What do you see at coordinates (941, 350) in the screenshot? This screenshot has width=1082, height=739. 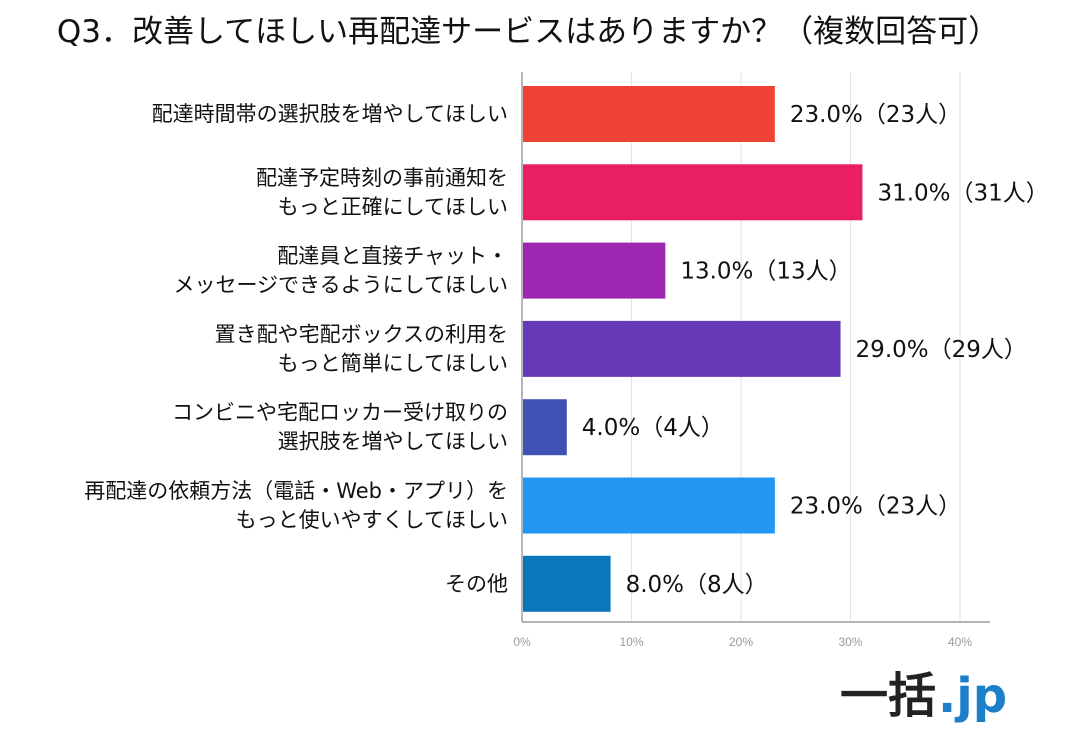 I see `data-label-4: 29.0%（29人）` at bounding box center [941, 350].